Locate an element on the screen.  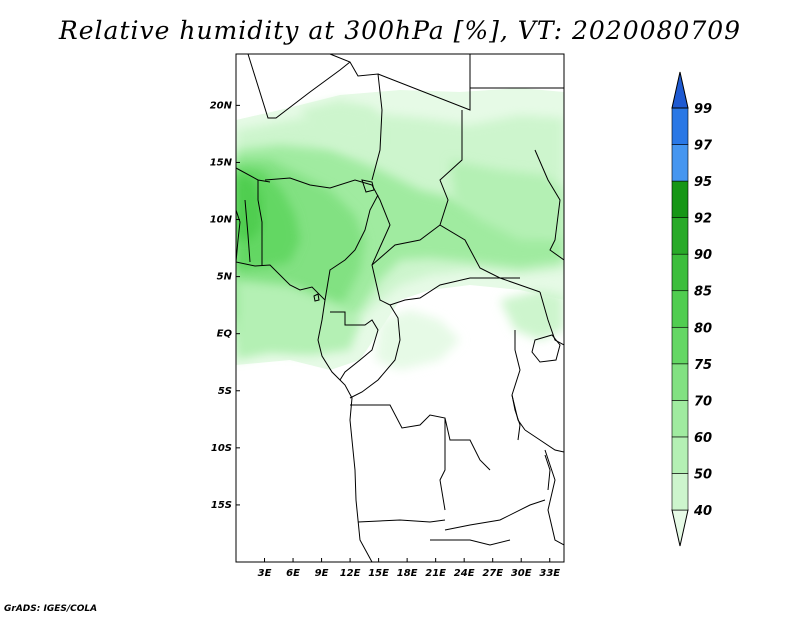
border-niger-nigeria is located at coordinates (318, 183).